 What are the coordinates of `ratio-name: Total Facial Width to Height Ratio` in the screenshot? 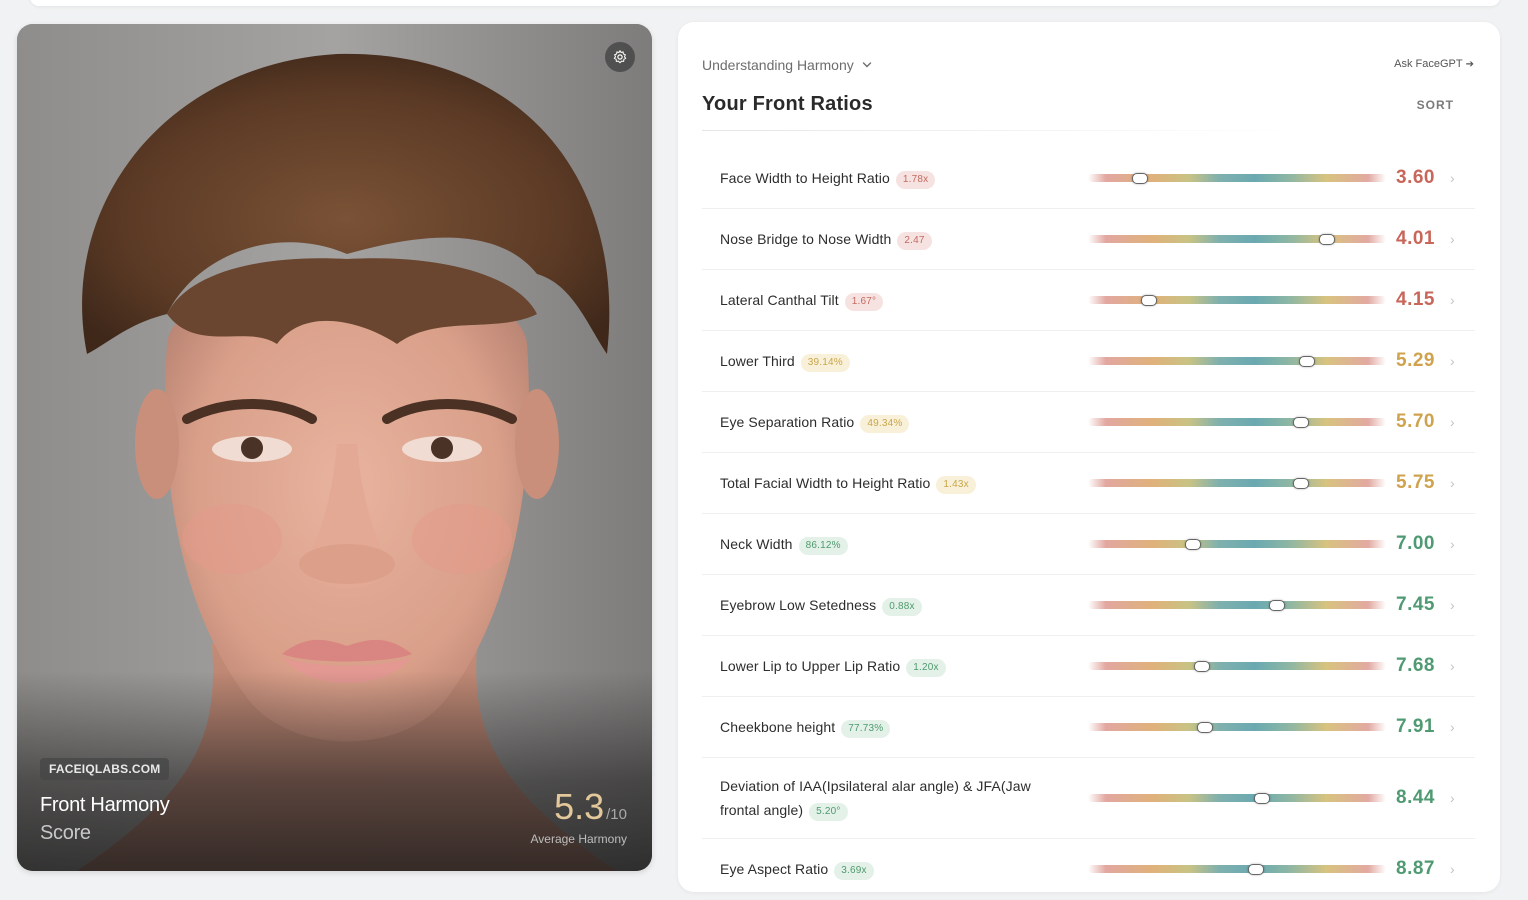 It's located at (825, 483).